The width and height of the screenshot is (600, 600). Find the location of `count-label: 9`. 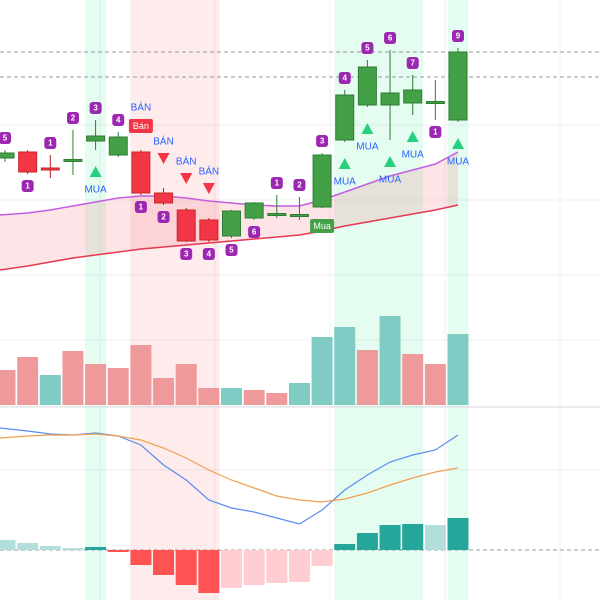

count-label: 9 is located at coordinates (458, 36).